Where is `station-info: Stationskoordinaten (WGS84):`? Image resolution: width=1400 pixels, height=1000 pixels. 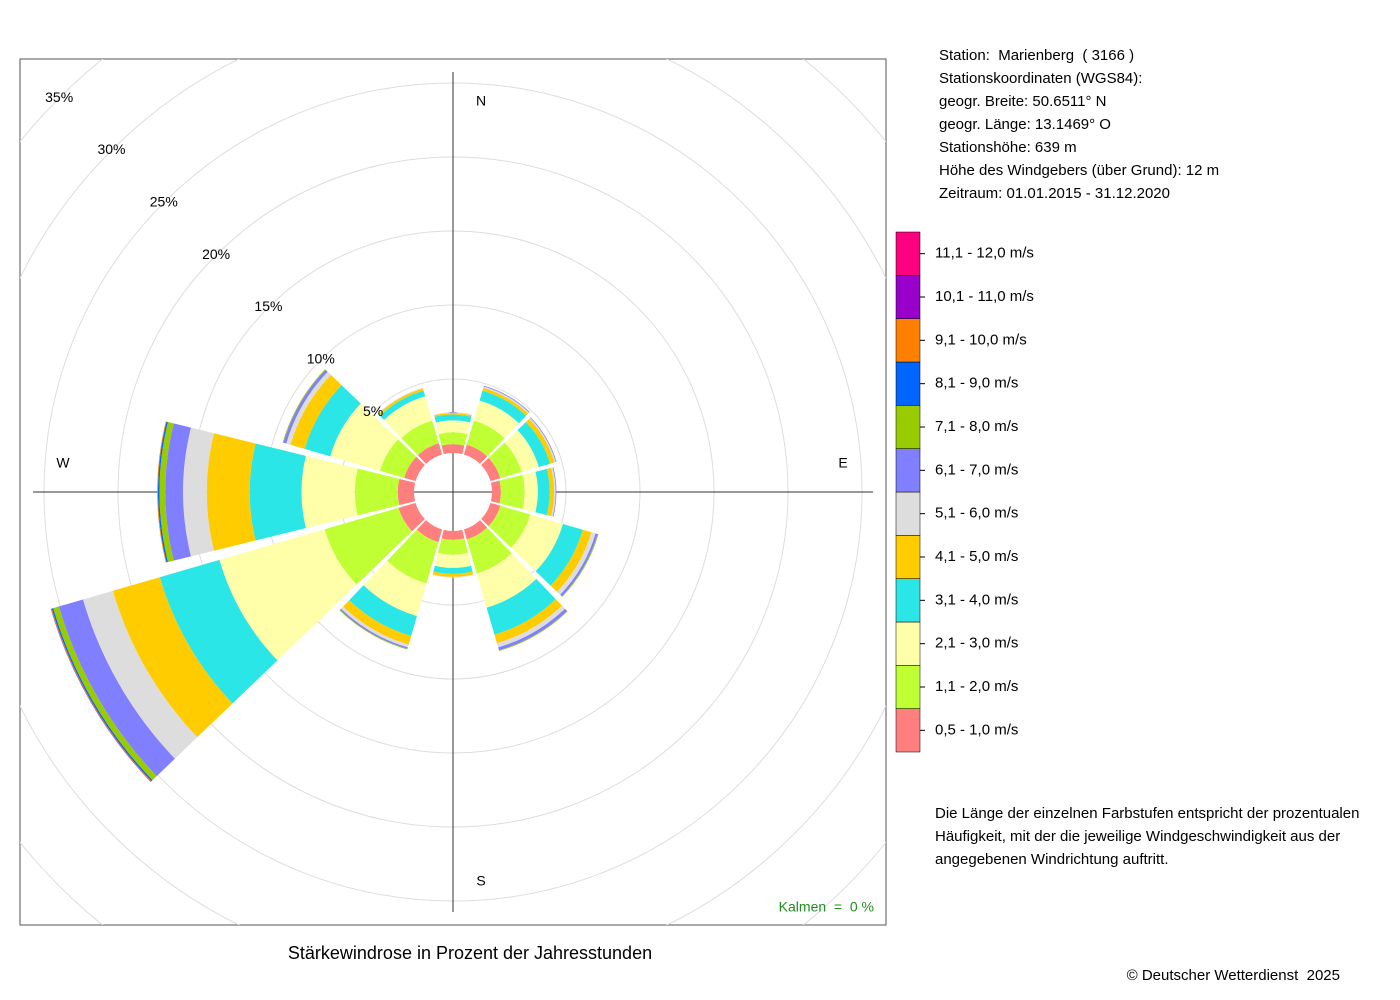 station-info: Stationskoordinaten (WGS84): is located at coordinates (1040, 78).